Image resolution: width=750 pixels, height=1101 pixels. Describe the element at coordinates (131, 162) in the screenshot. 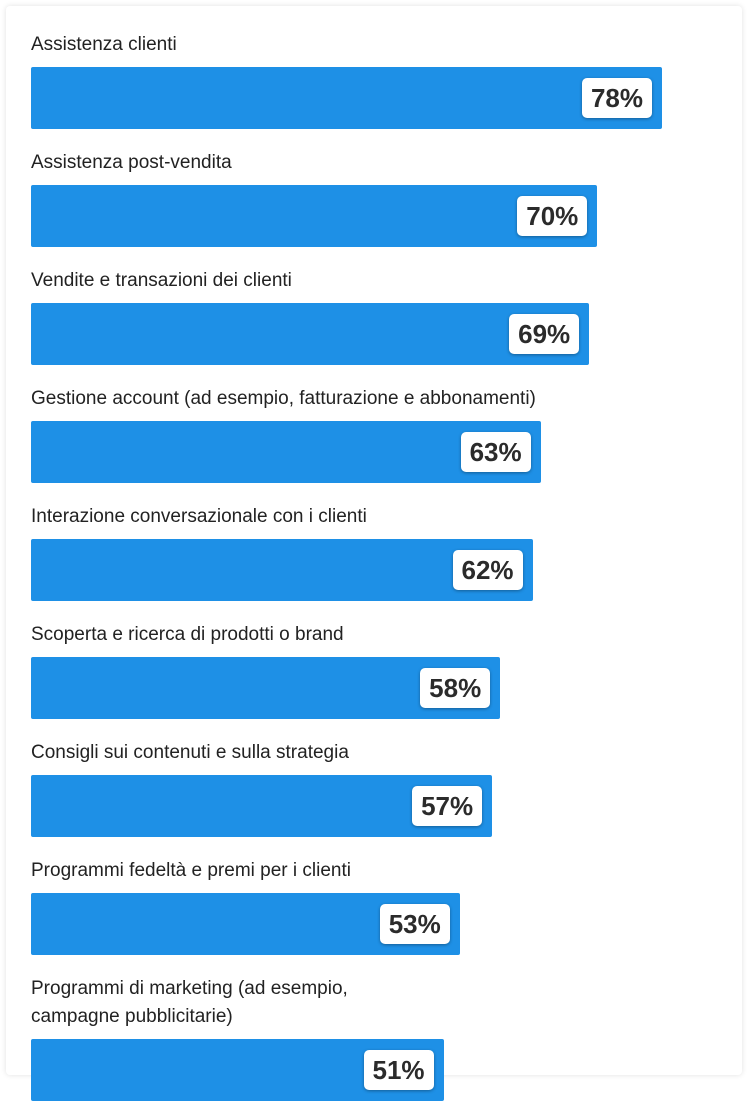

I see `category-label: Assistenza post-vendita` at that location.